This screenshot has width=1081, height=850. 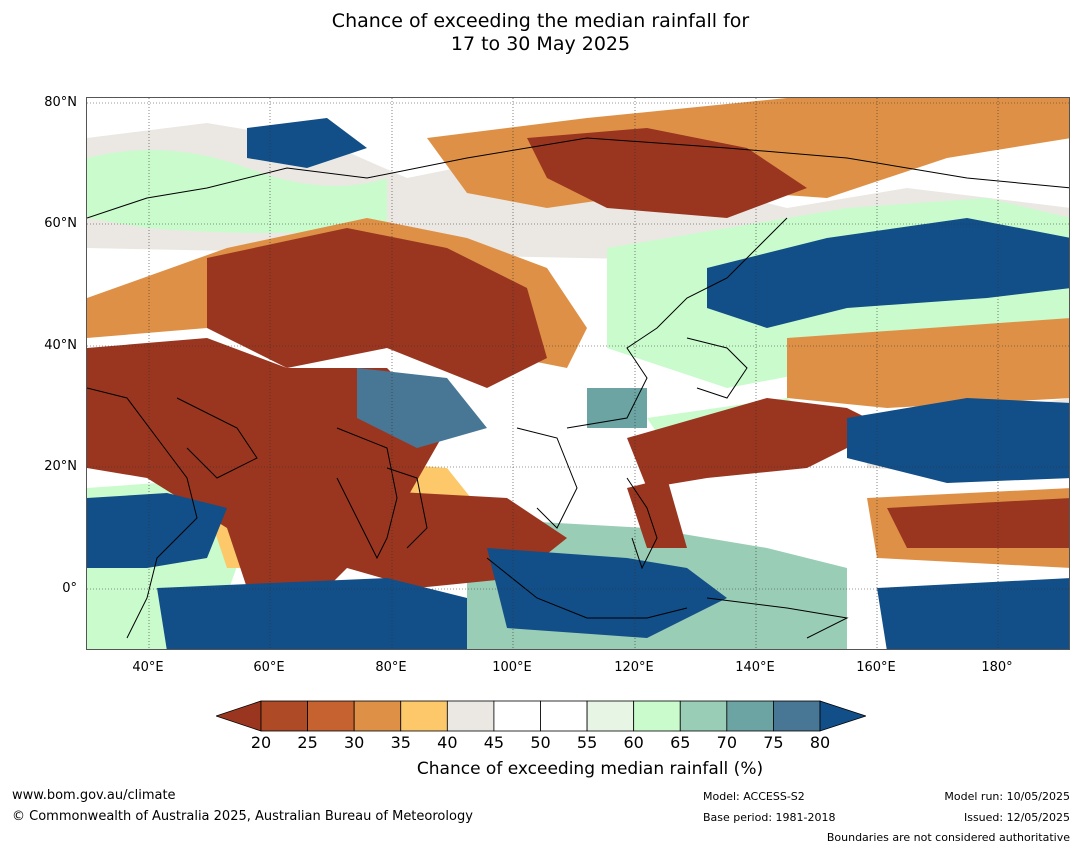 I want to click on coastline-arctic, so click(x=578, y=178).